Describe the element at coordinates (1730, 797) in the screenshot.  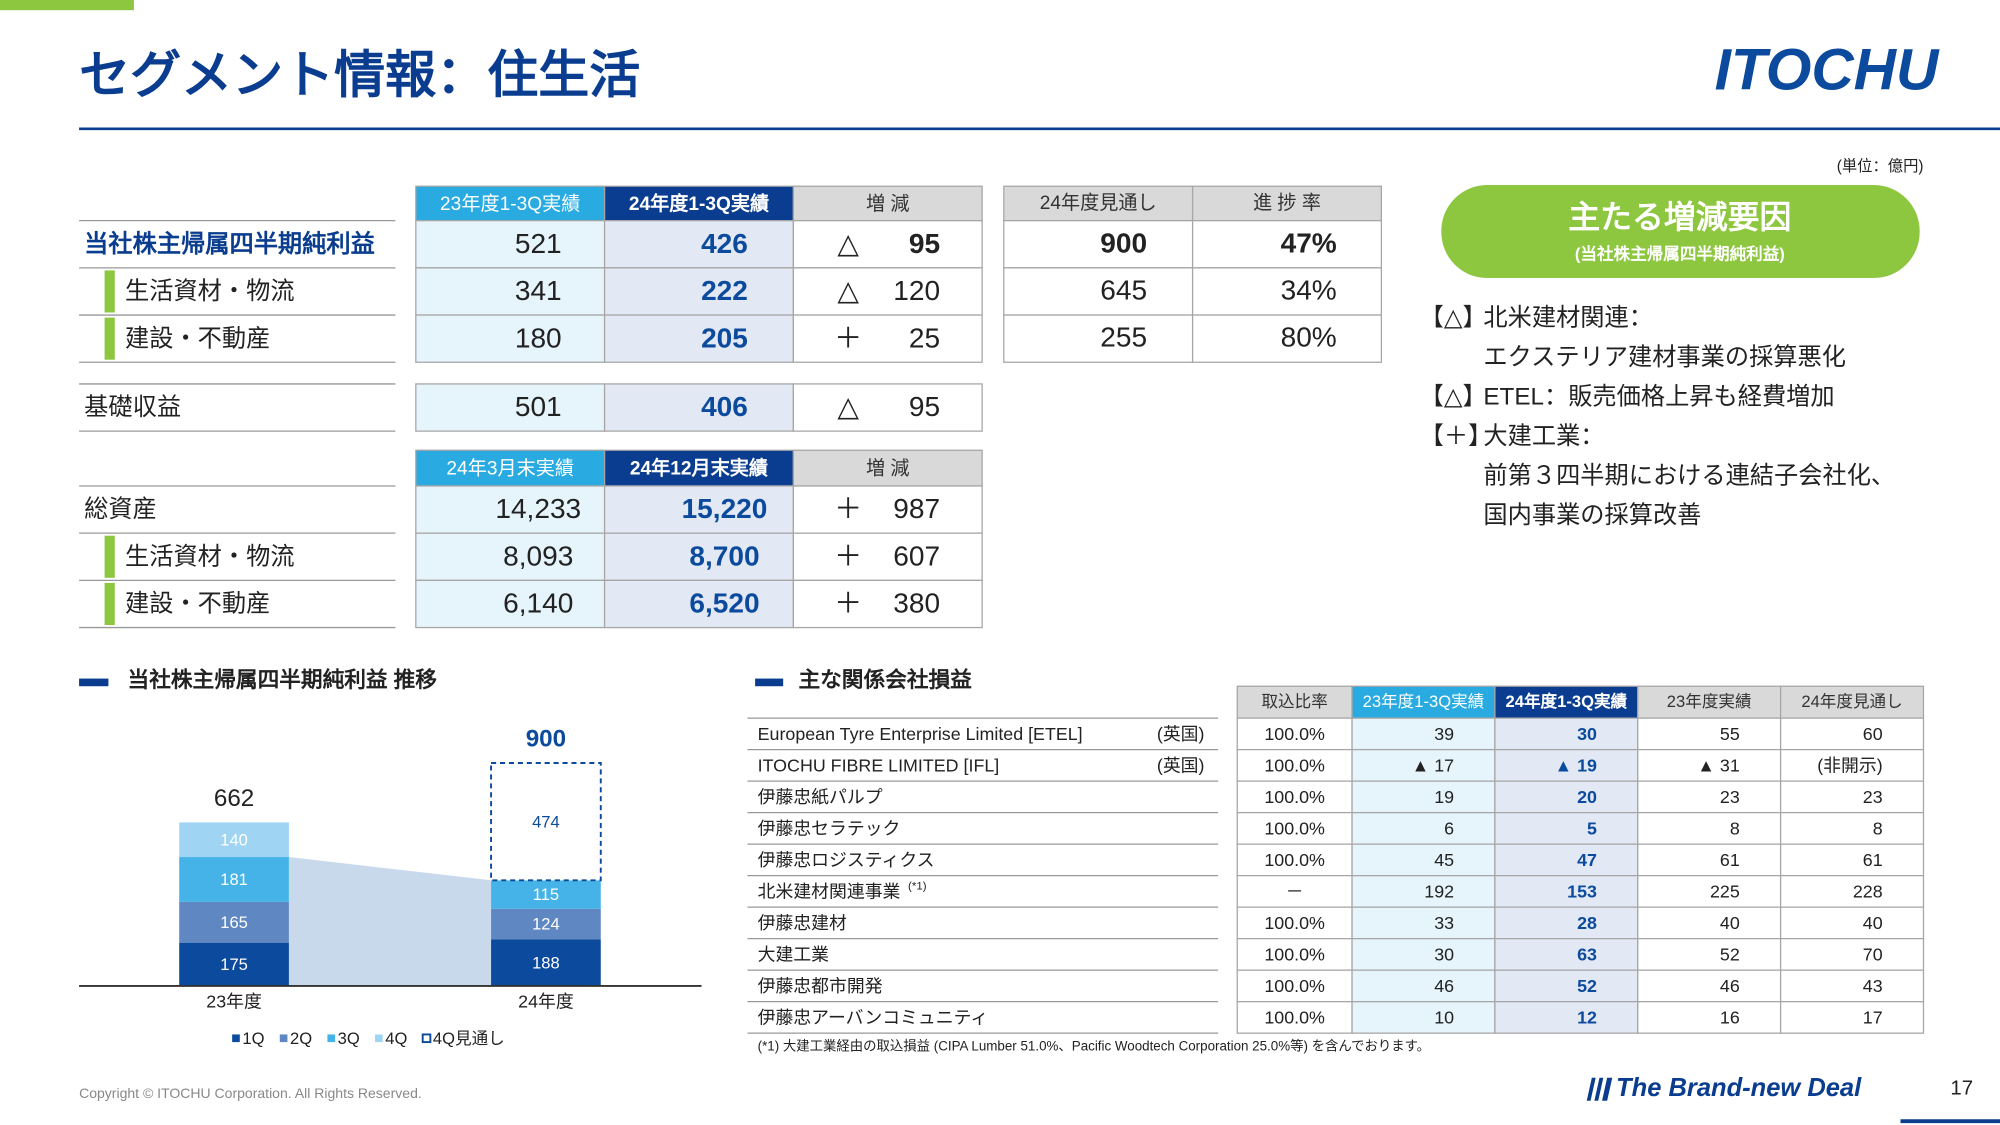
I see `cell-value: 23` at that location.